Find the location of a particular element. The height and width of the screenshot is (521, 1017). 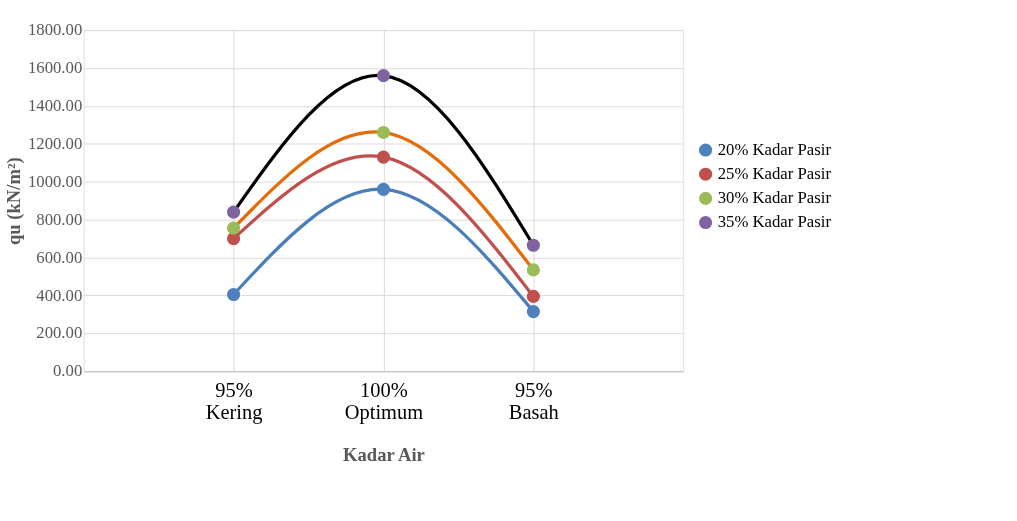

y-tick-label: 1200.00 is located at coordinates (55, 143).